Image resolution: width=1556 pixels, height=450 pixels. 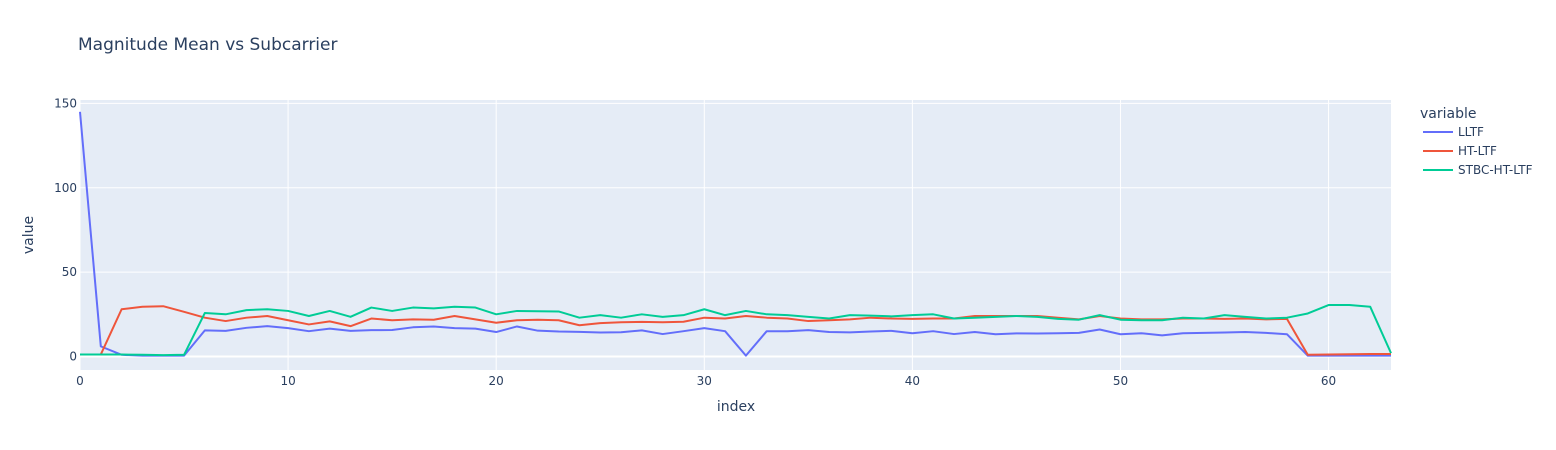 I want to click on x-tick-label: 40, so click(x=912, y=381).